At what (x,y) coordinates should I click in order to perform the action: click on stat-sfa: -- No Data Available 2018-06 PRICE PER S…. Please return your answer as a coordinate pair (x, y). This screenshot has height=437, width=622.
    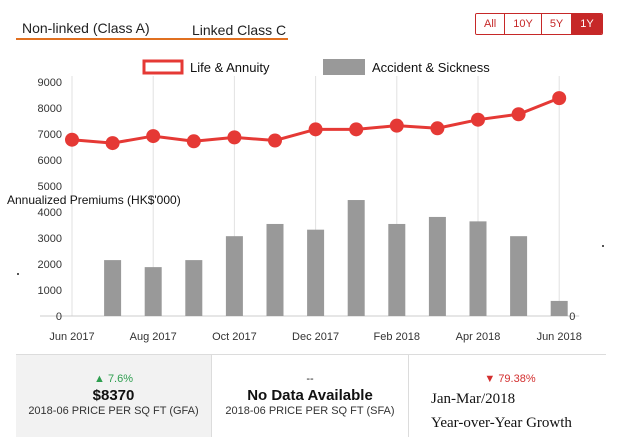
    Looking at the image, I should click on (310, 396).